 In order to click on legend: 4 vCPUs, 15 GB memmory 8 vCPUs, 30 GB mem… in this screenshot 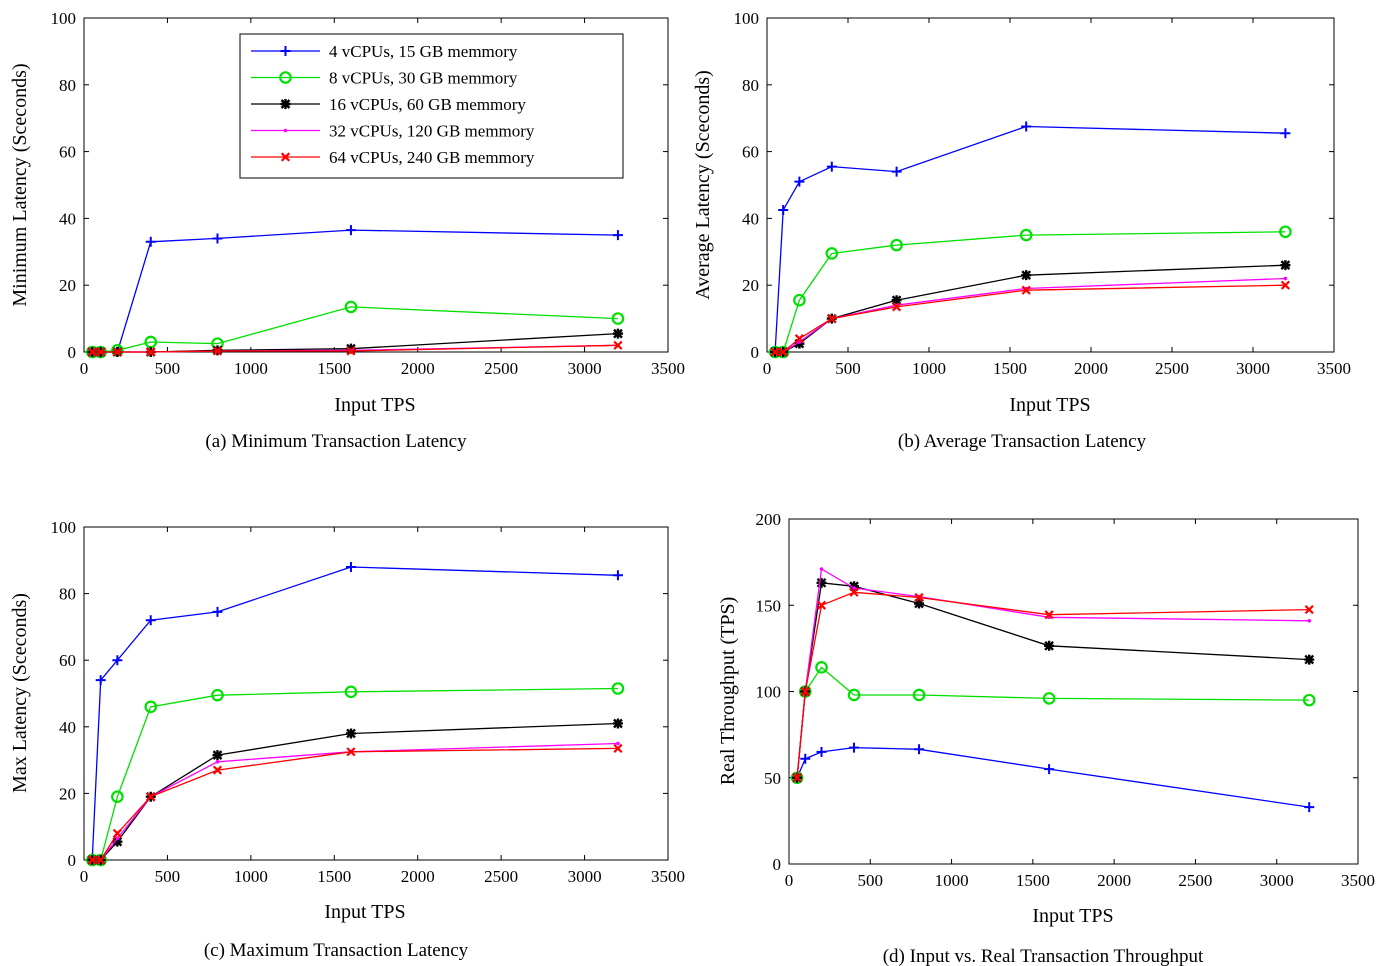, I will do `click(431, 106)`.